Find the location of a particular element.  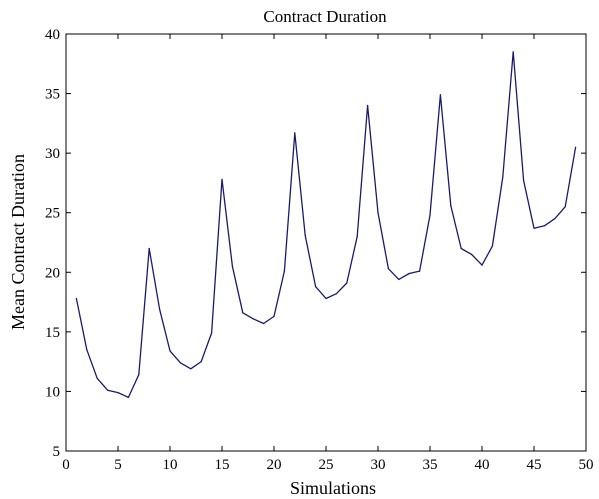

y-tick-label: 15 is located at coordinates (52, 333).